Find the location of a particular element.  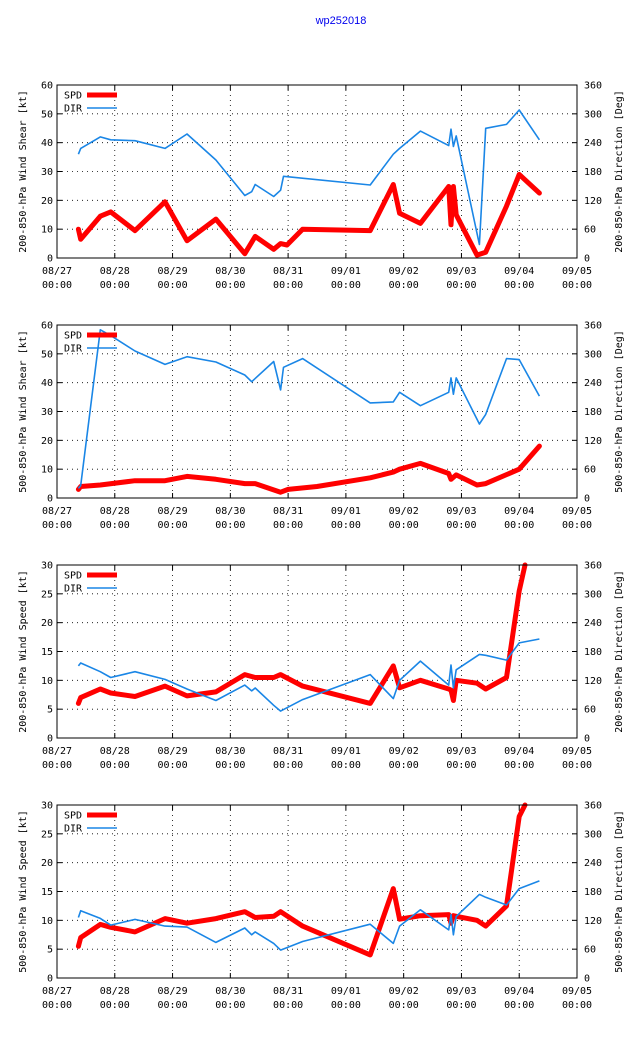

y2-tick-label: 0 is located at coordinates (587, 979).